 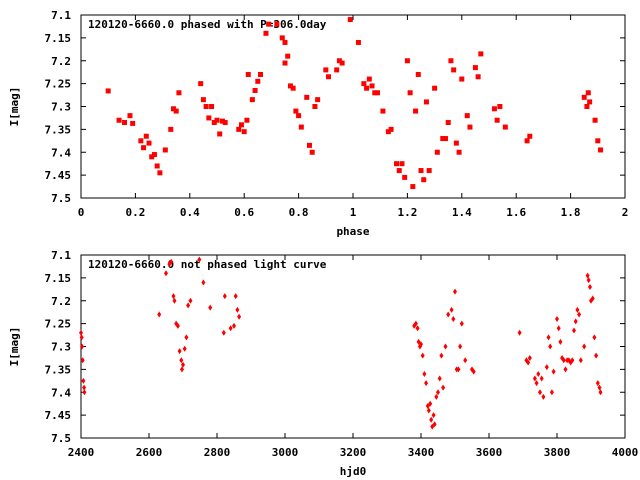 I want to click on x-tick-label: 2, so click(x=625, y=212).